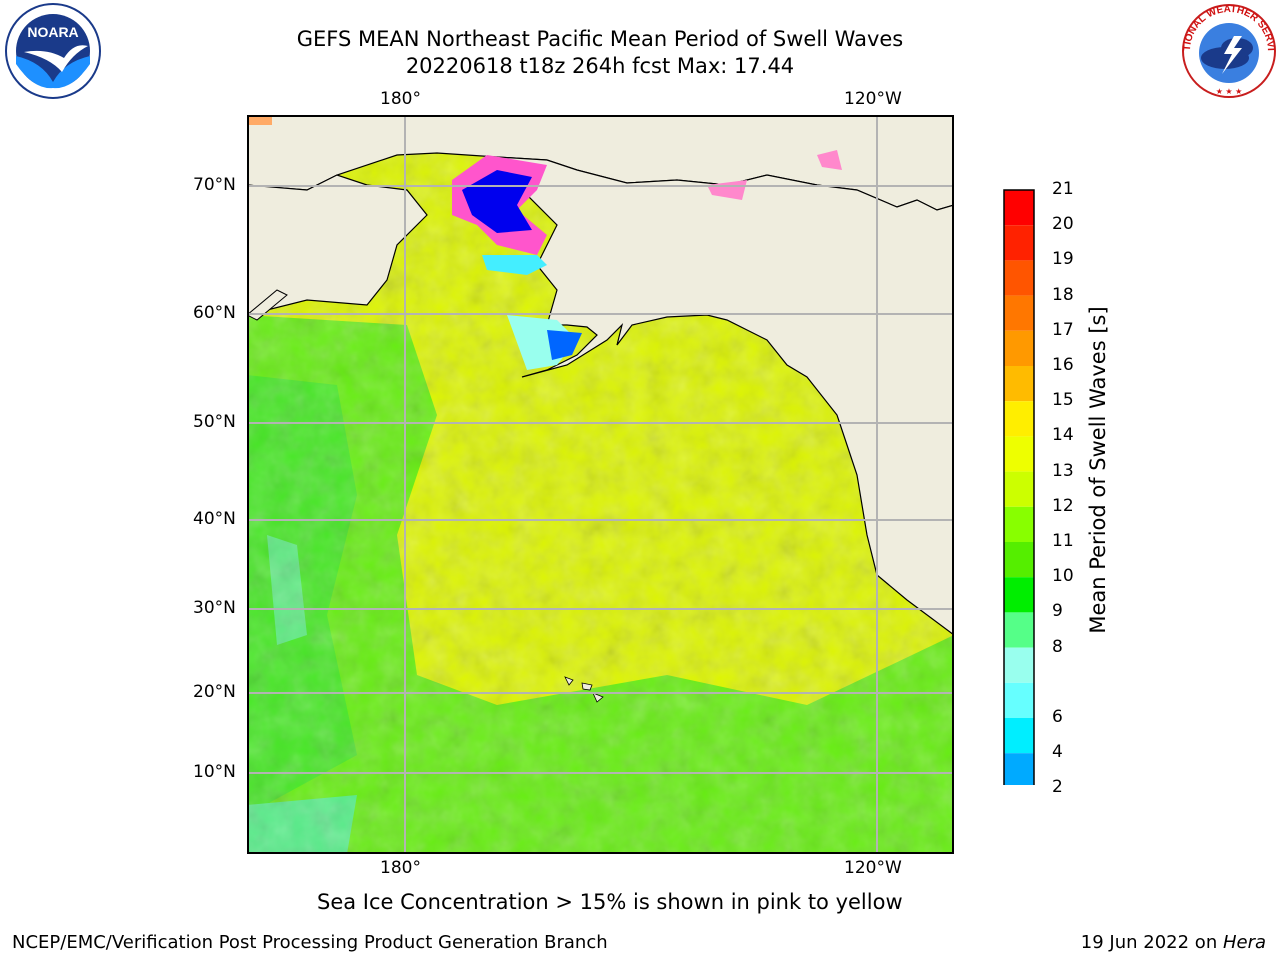 This screenshot has height=960, width=1280. I want to click on colorbar-tick-label: 4, so click(1057, 752).